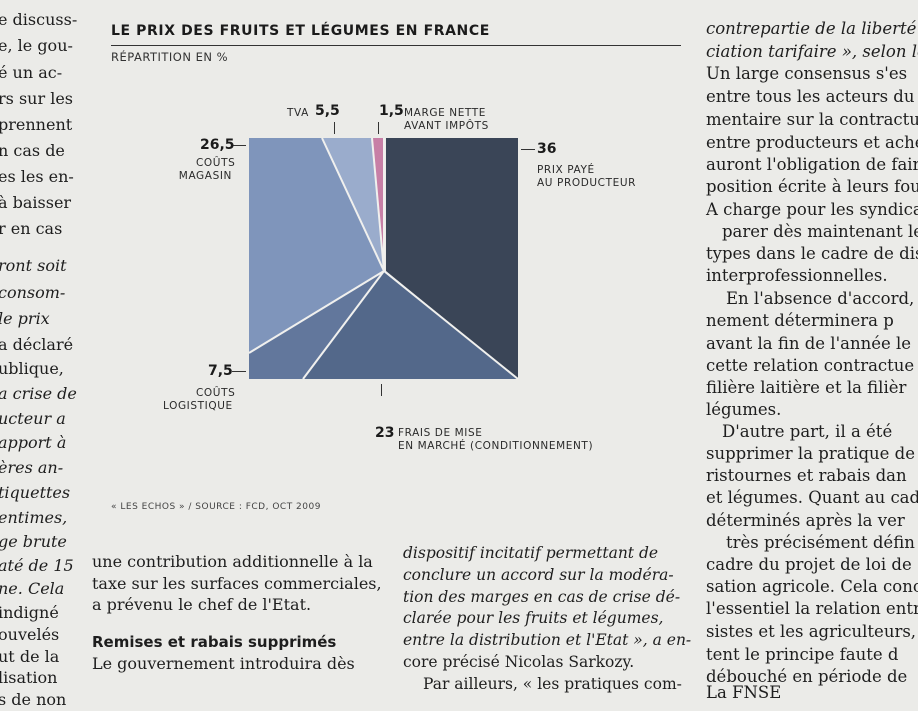  Describe the element at coordinates (35, 492) in the screenshot. I see `text-line: tiquettes` at that location.